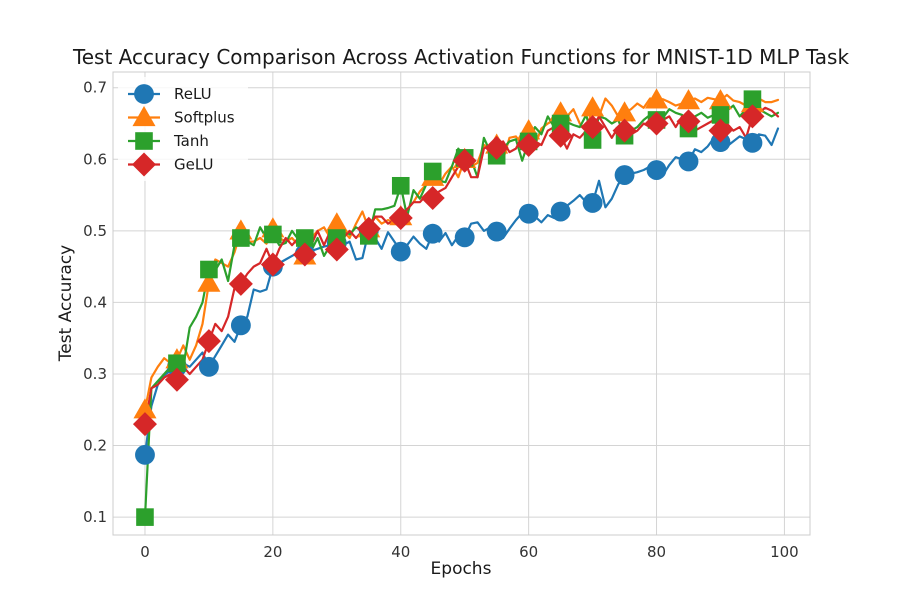 This screenshot has width=900, height=600. Describe the element at coordinates (400, 552) in the screenshot. I see `x-tick-label: 40` at that location.